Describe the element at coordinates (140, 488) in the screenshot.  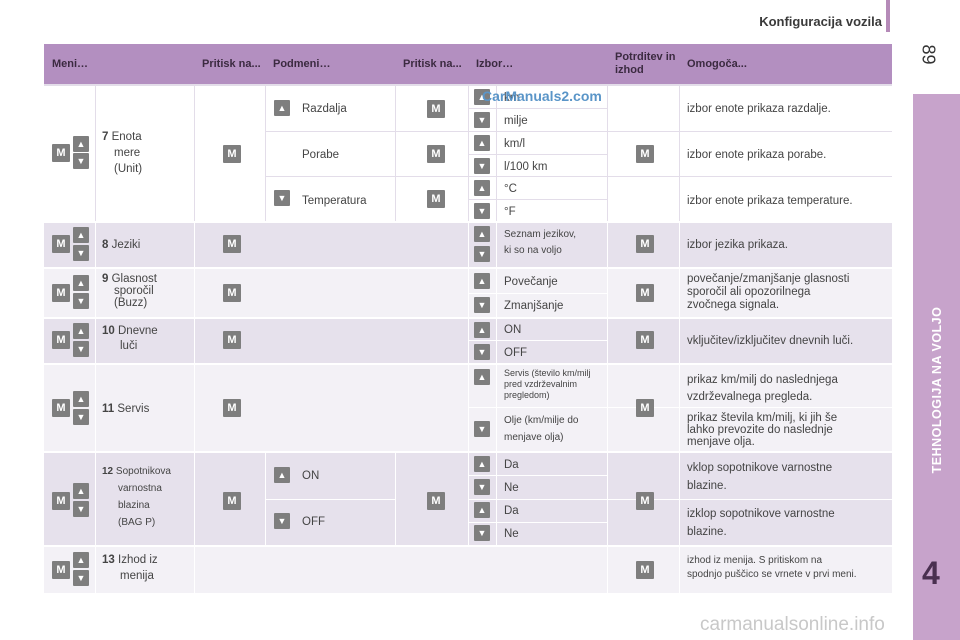
I see `menu-item-airbag-2: varnostna` at that location.